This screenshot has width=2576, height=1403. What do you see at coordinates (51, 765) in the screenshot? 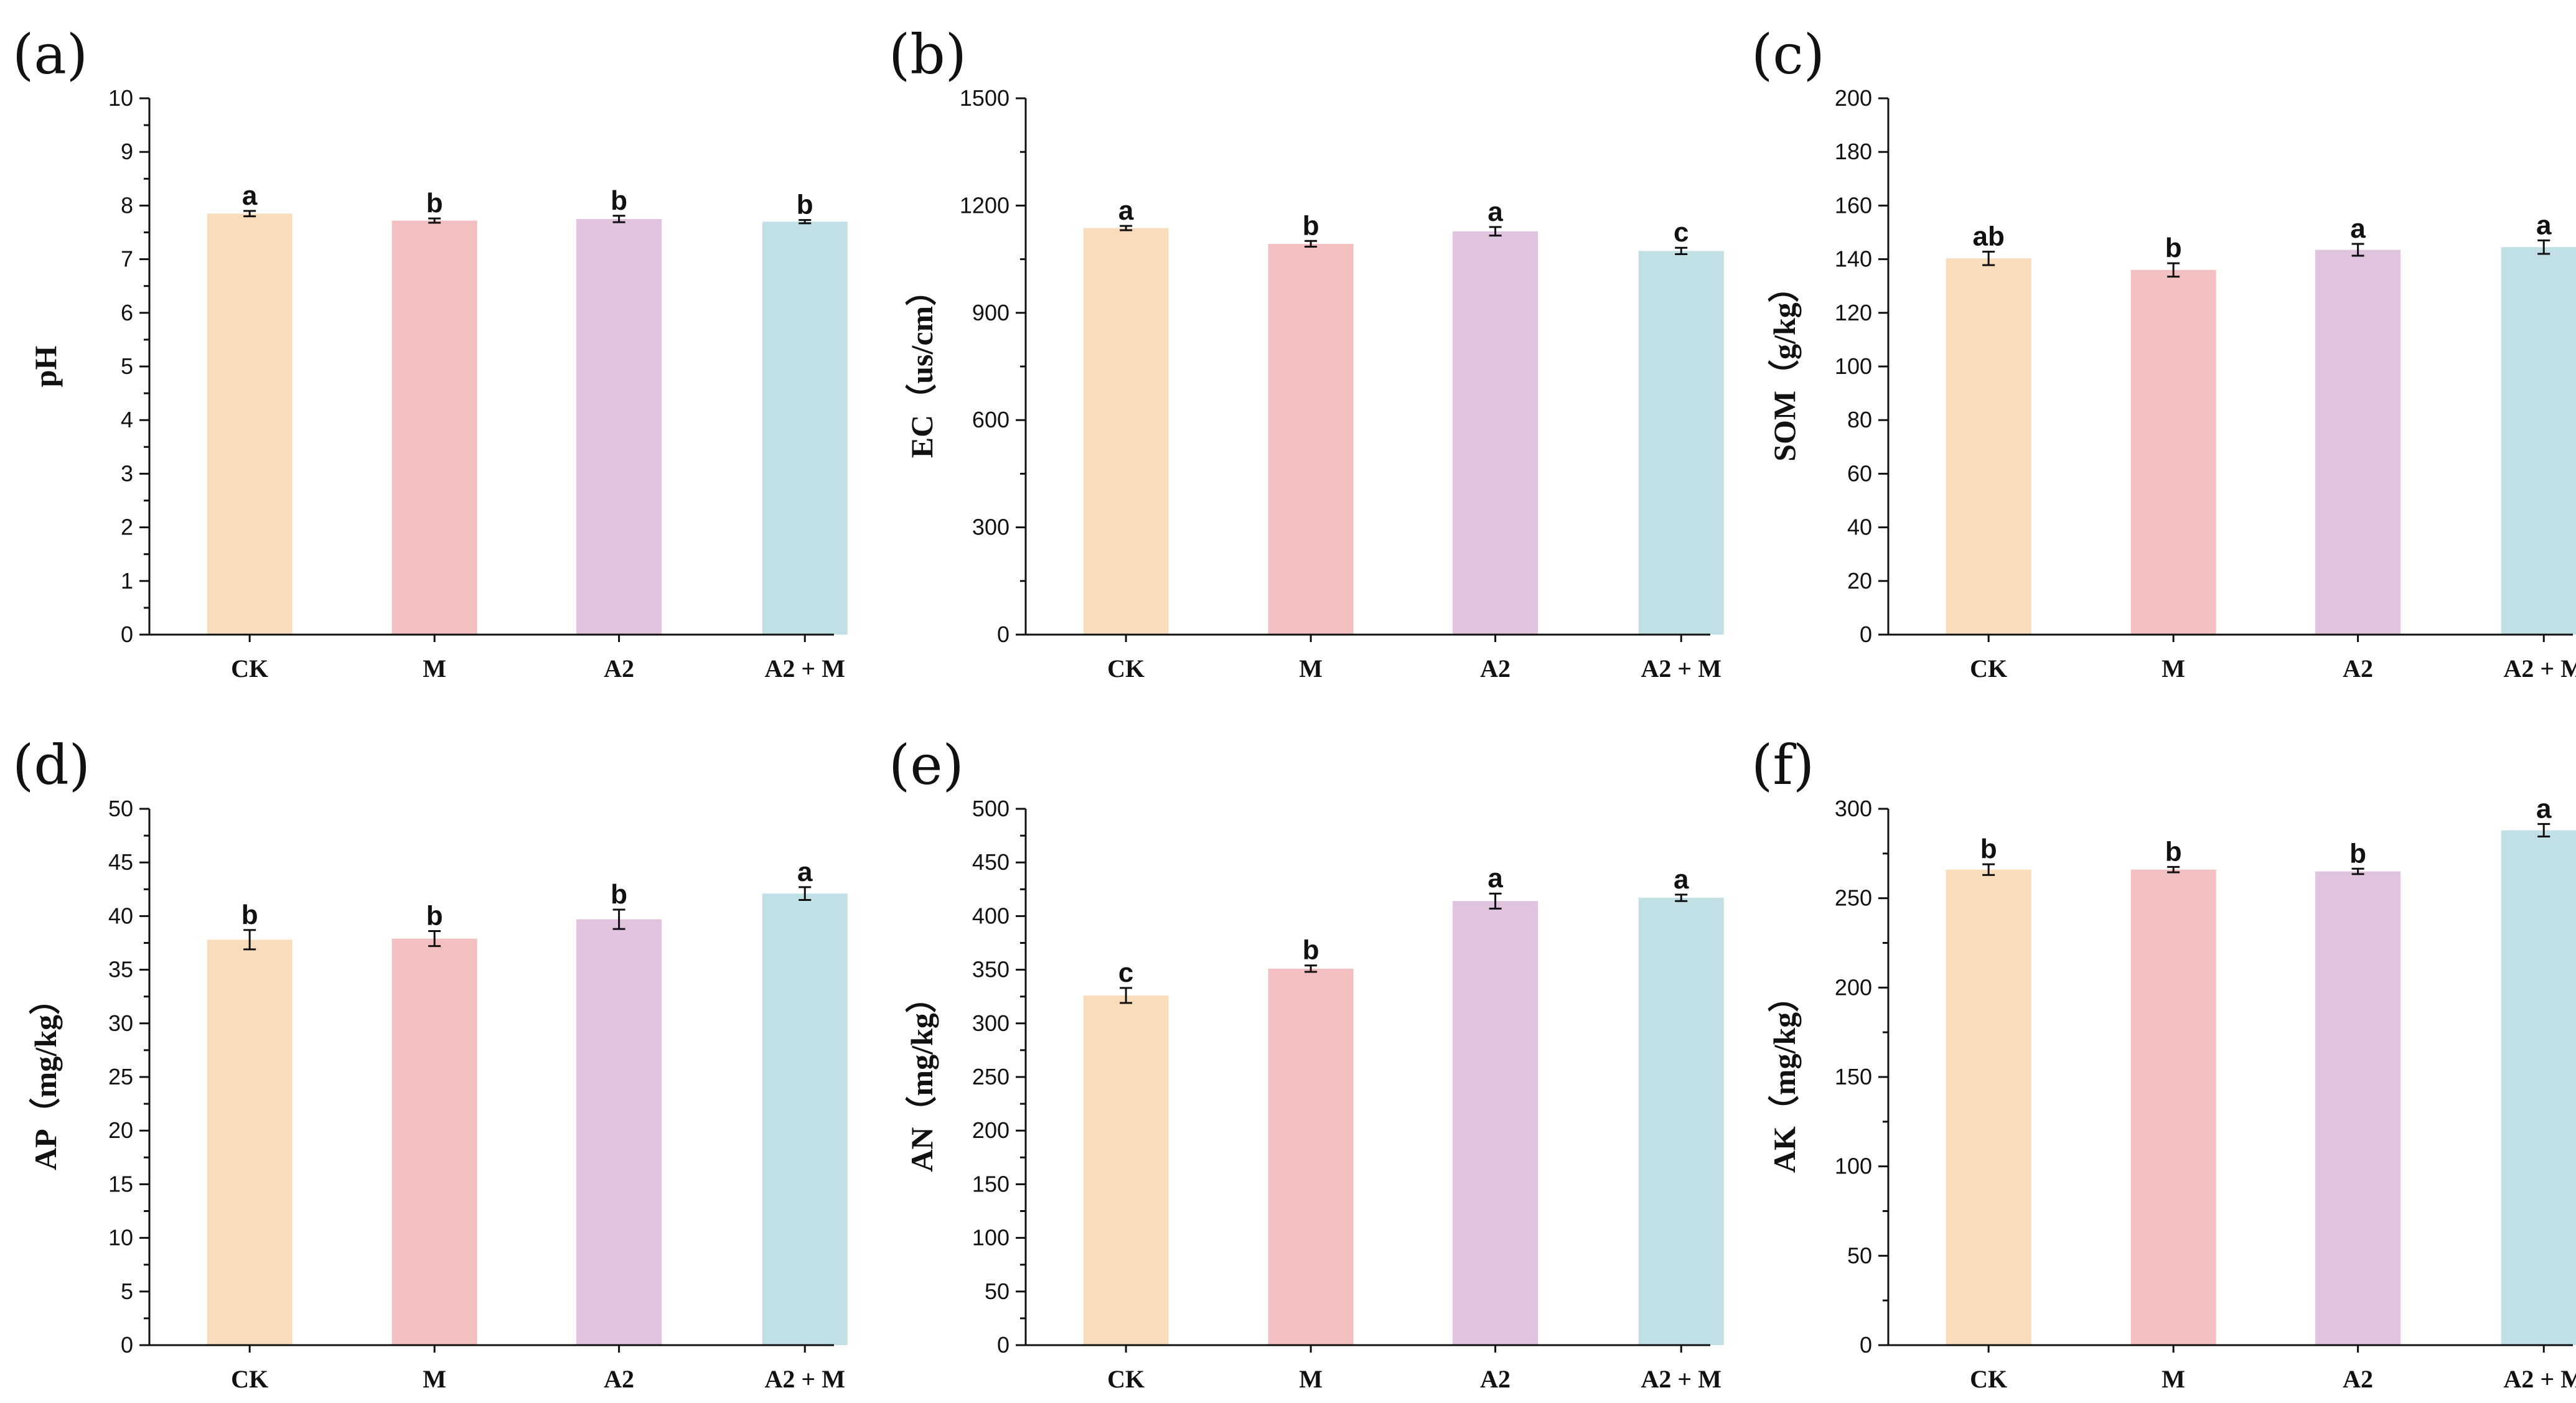
I see `panel-label: (d)` at bounding box center [51, 765].